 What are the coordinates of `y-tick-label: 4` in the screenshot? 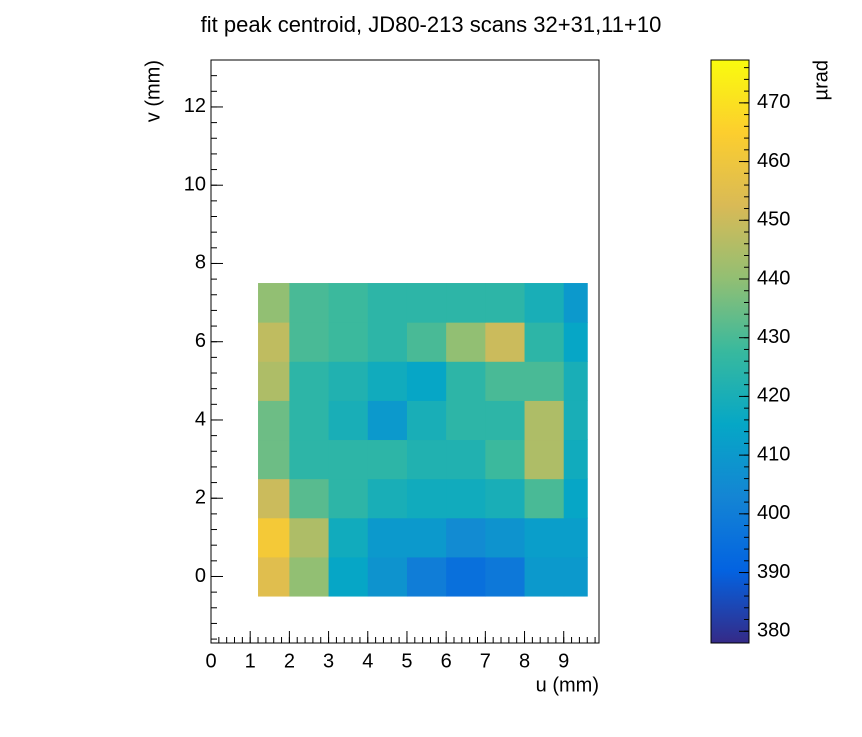 It's located at (200, 419).